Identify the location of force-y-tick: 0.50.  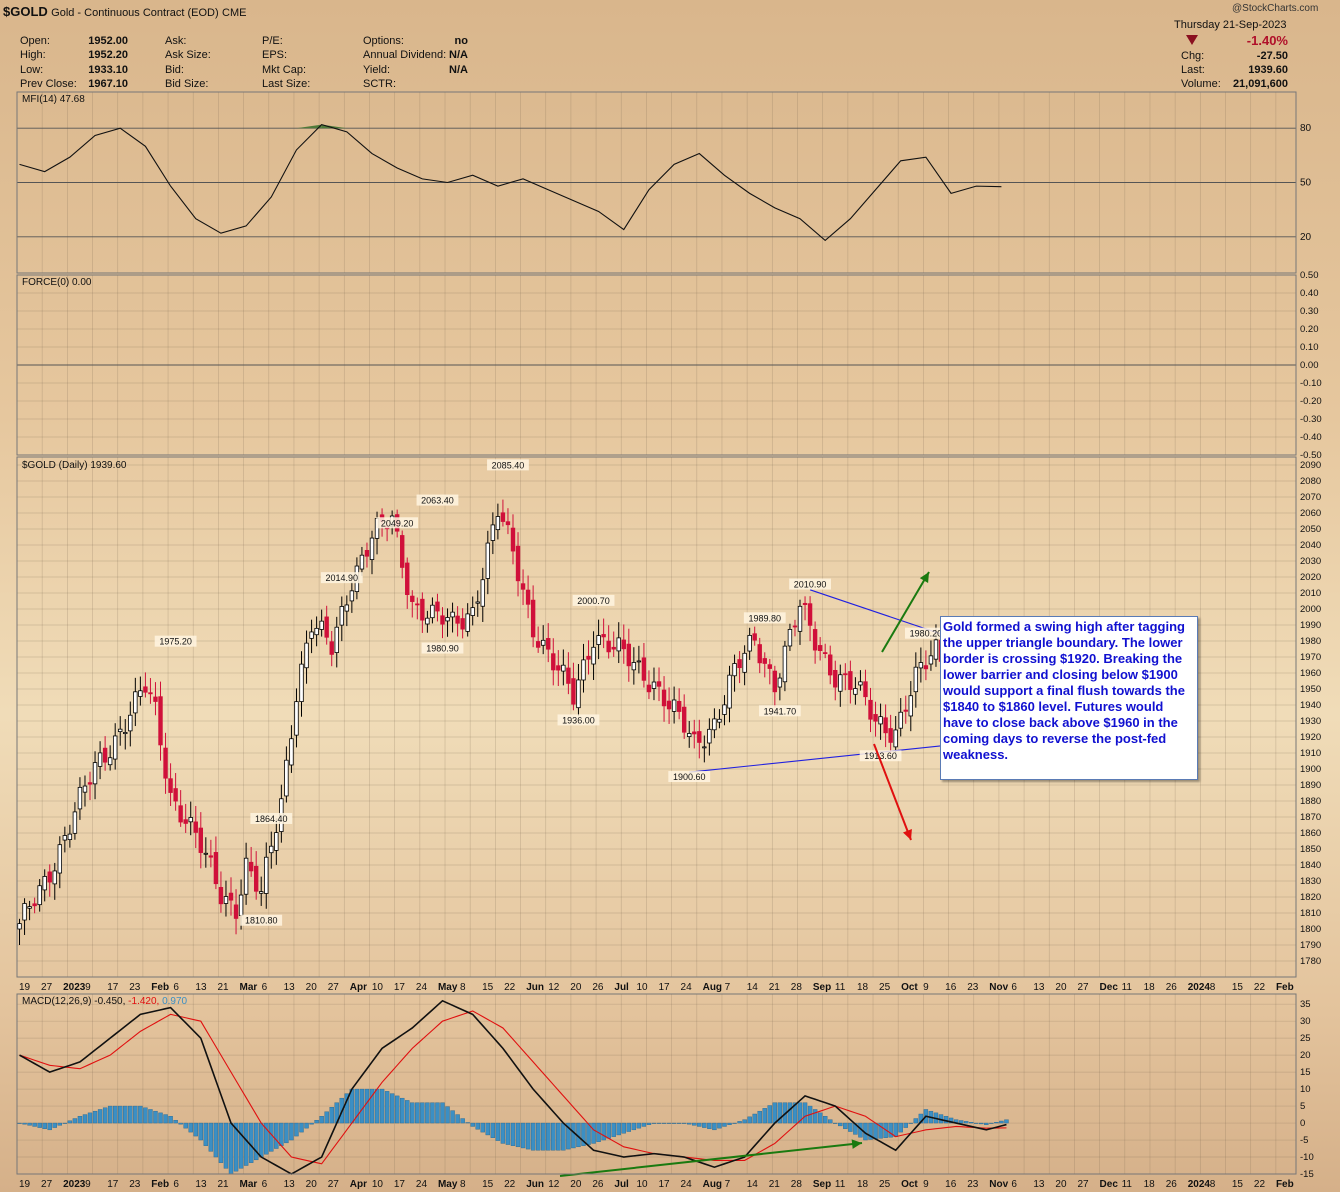
(1309, 275).